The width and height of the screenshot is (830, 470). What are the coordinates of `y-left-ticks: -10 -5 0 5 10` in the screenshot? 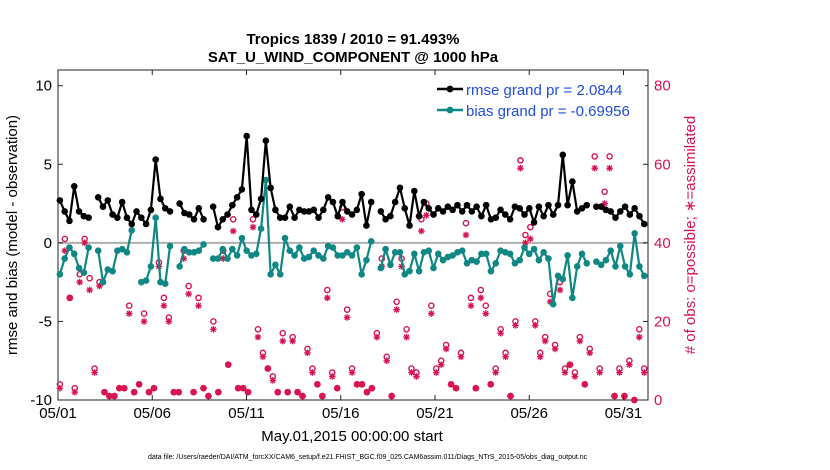 It's located at (46, 243).